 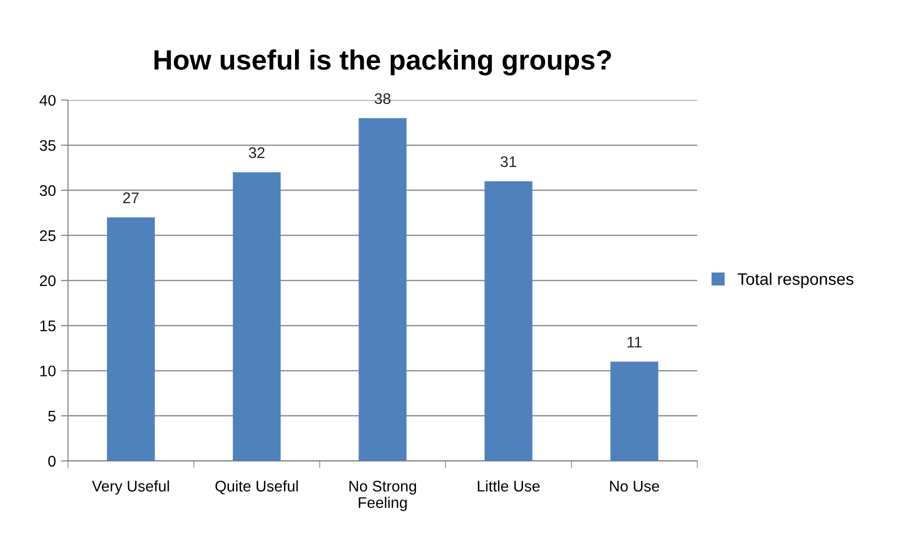 What do you see at coordinates (52, 461) in the screenshot?
I see `y-tick-label: 0` at bounding box center [52, 461].